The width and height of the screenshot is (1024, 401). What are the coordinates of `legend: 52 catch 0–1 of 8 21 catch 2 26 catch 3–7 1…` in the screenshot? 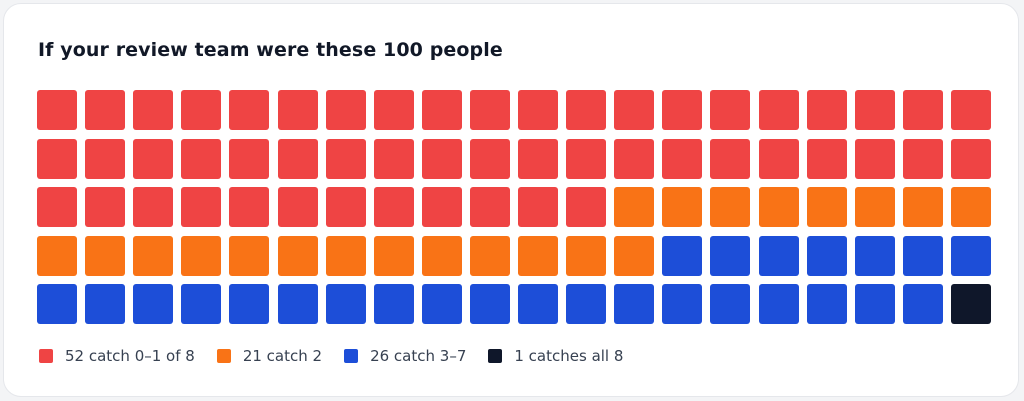 It's located at (342, 356).